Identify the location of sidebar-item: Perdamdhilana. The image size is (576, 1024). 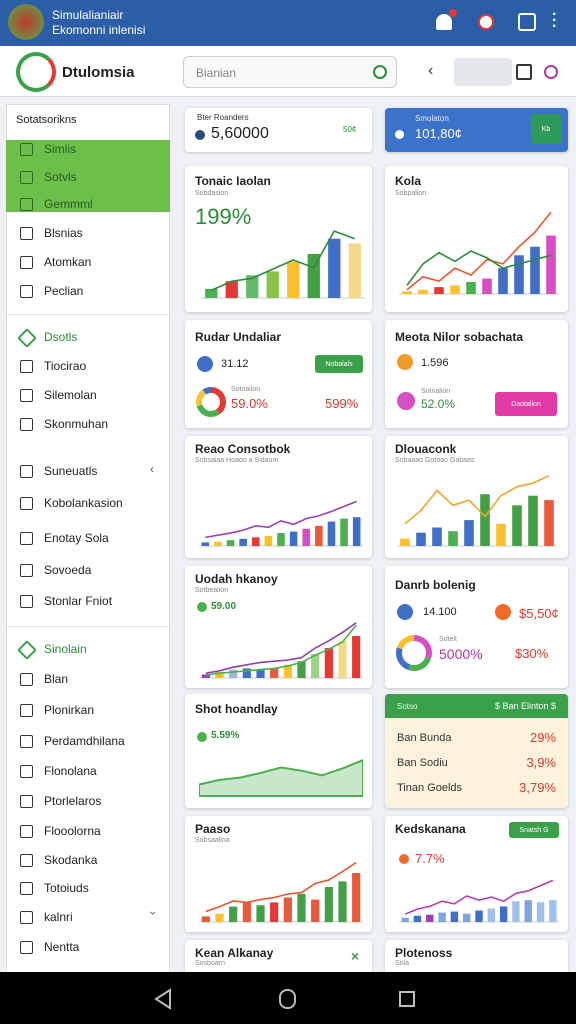
(84, 741).